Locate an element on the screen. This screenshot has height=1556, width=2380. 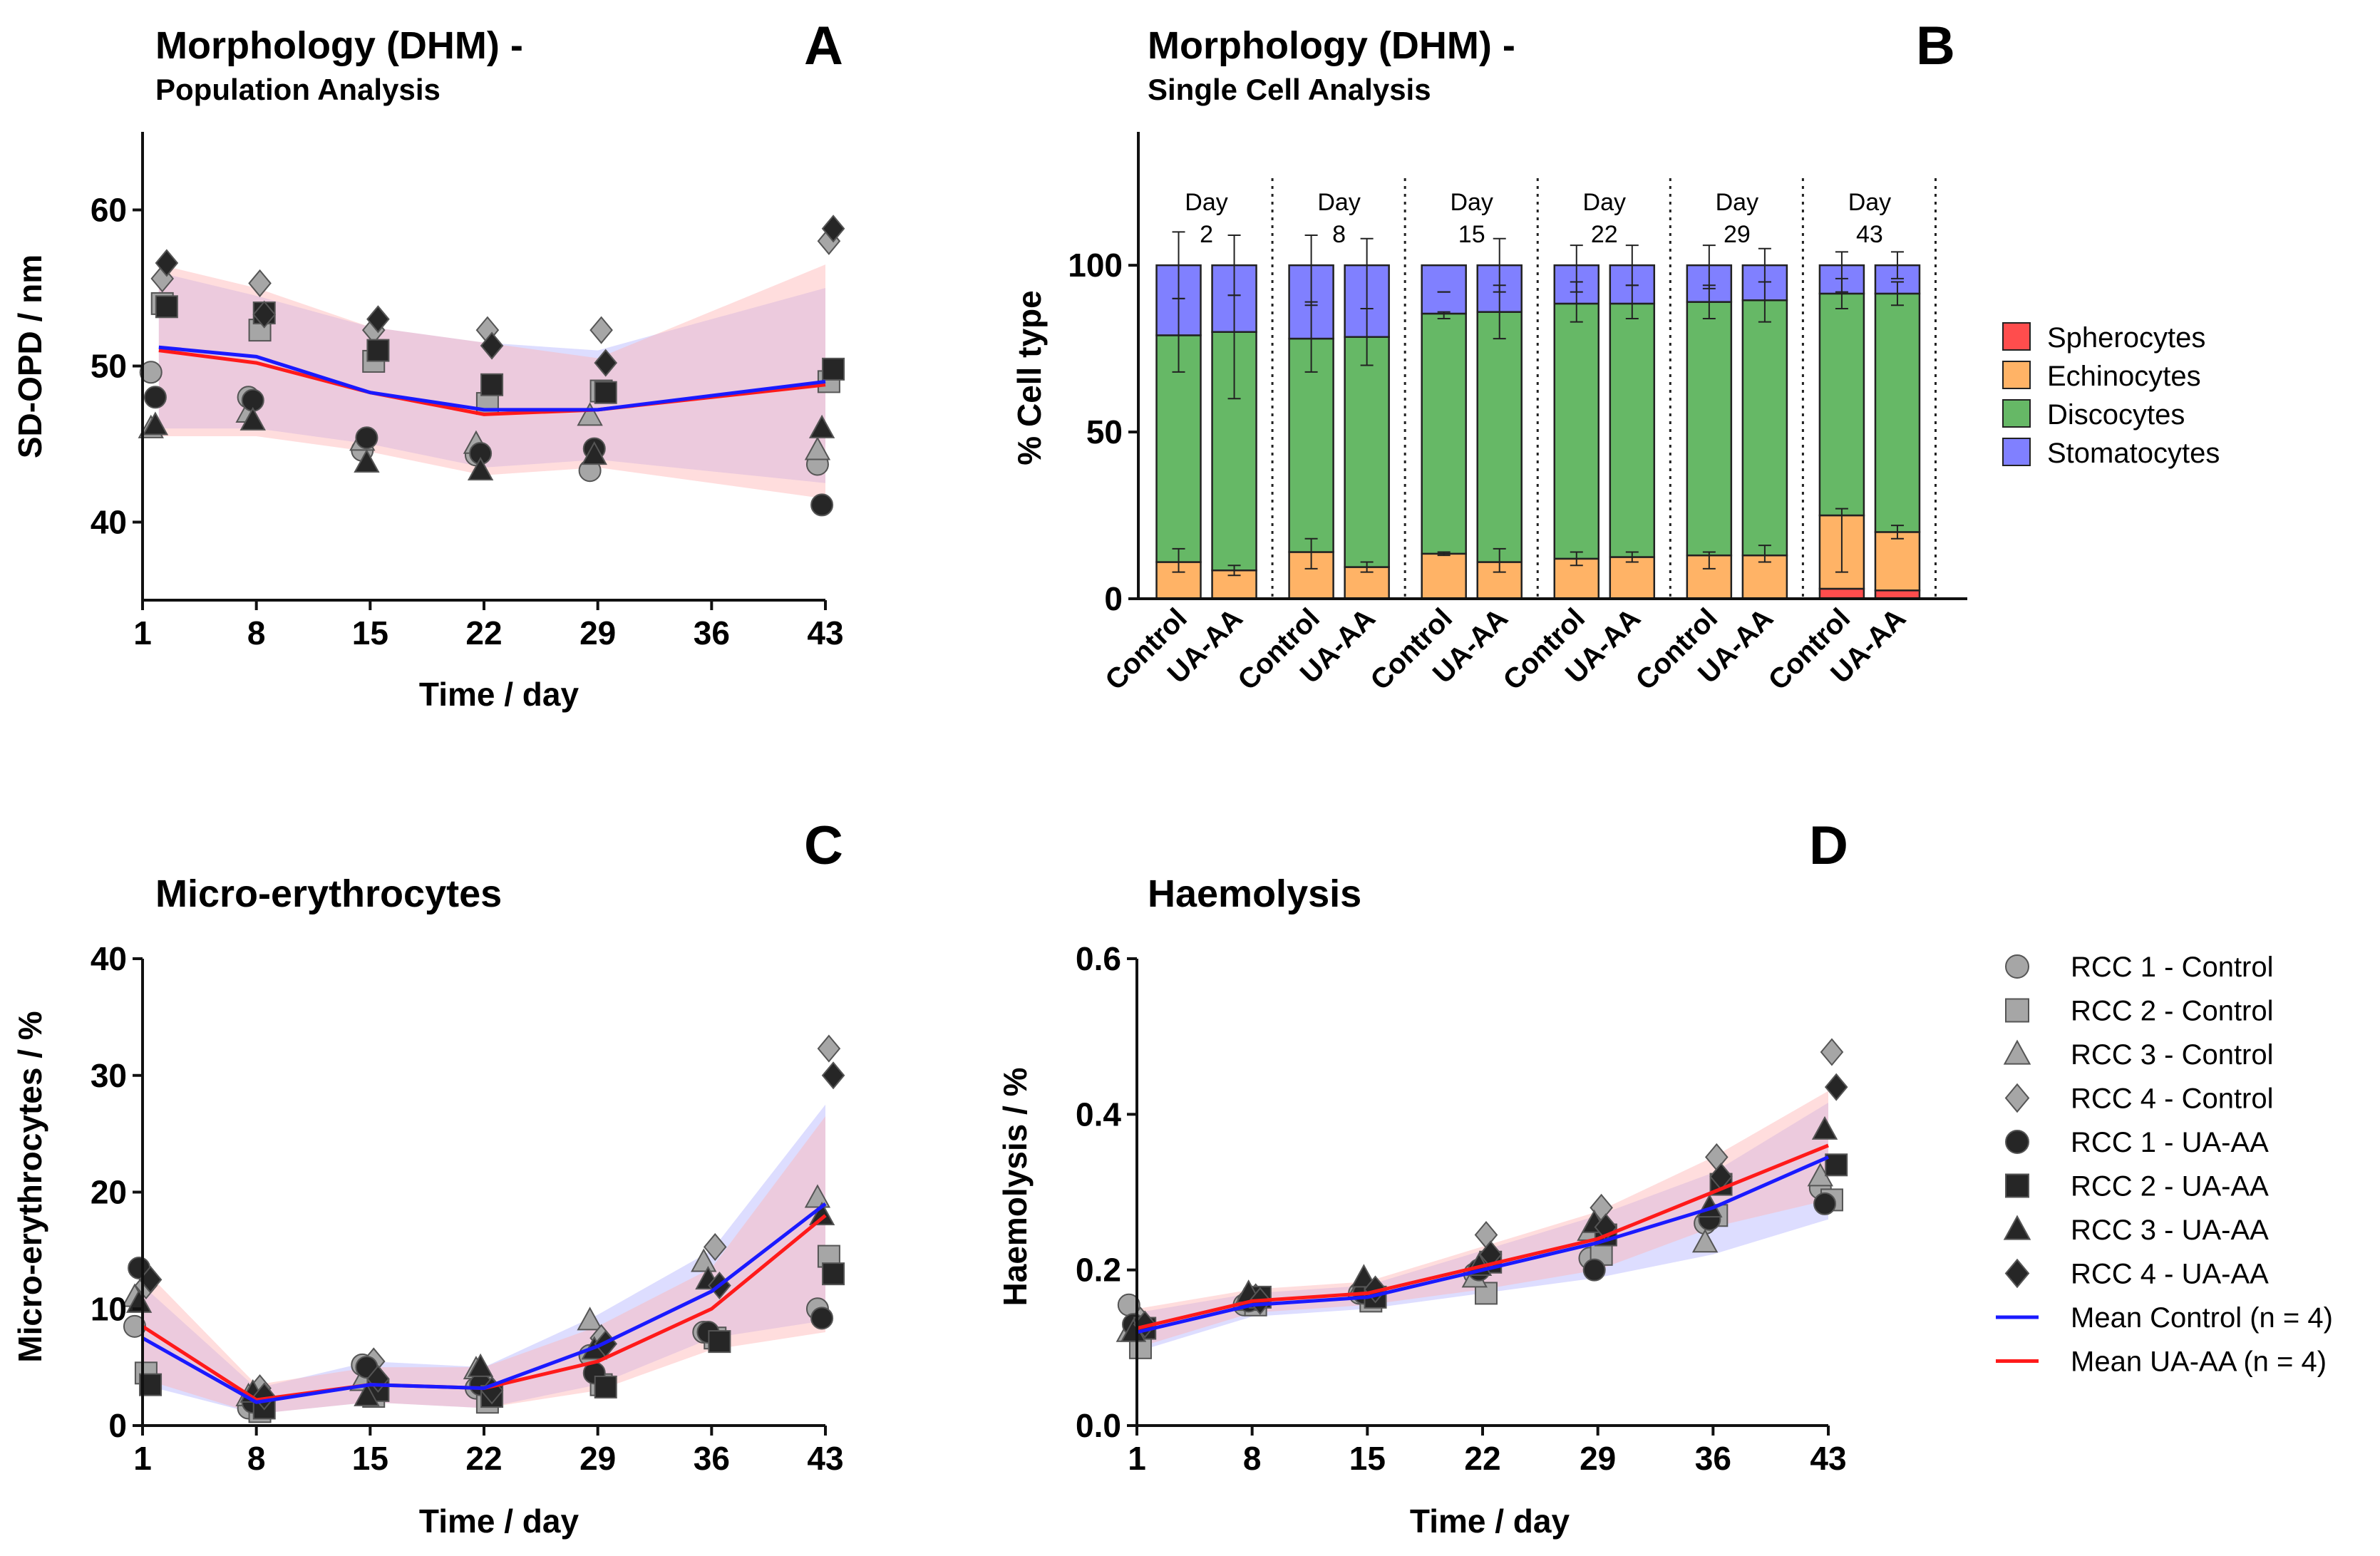
uaaa-mean-line is located at coordinates (1482, 1236).